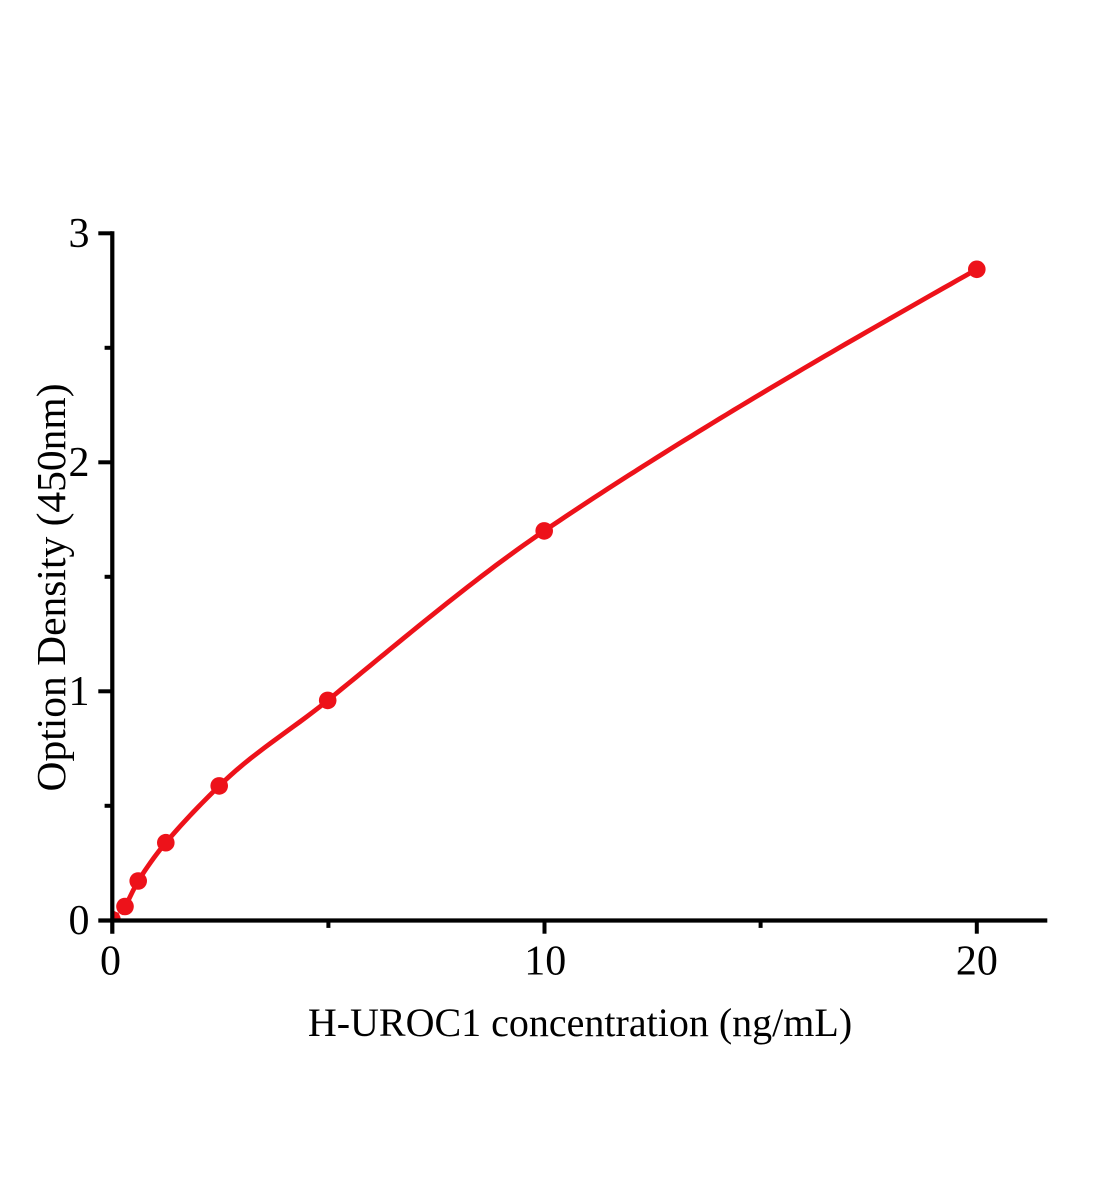 The height and width of the screenshot is (1200, 1104). Describe the element at coordinates (977, 961) in the screenshot. I see `svg-text: 20` at that location.